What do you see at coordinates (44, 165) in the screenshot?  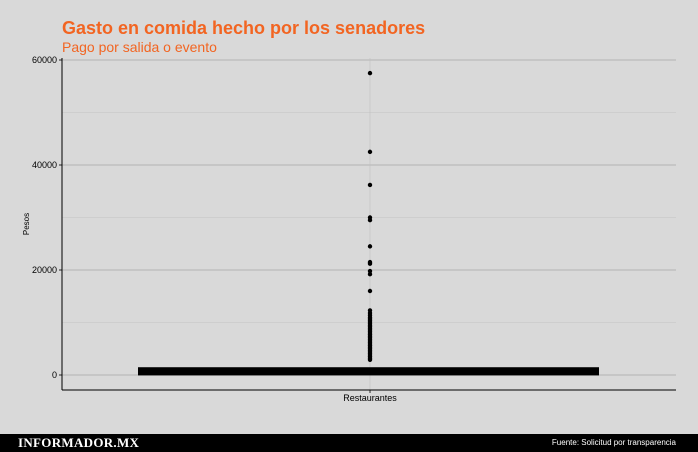 I see `y-tick-label: 40000` at bounding box center [44, 165].